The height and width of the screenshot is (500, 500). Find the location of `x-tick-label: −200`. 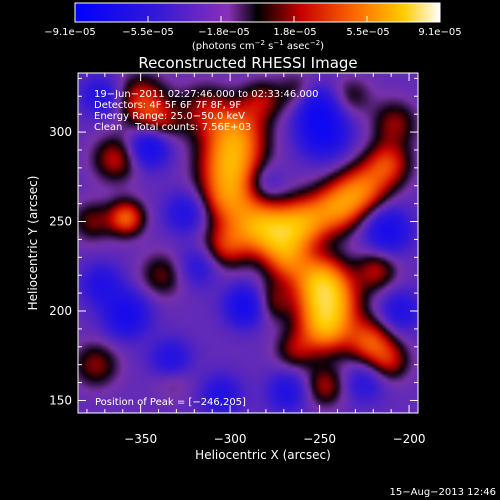

x-tick-label: −200 is located at coordinates (409, 439).